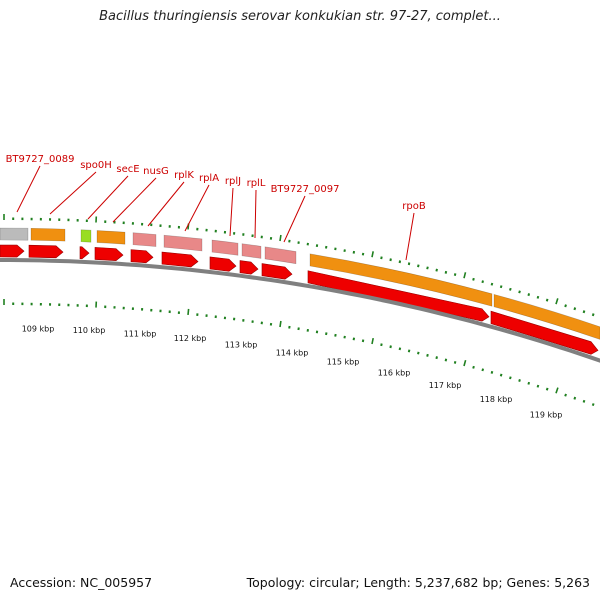  What do you see at coordinates (209, 178) in the screenshot?
I see `gene-label: rplA` at bounding box center [209, 178].